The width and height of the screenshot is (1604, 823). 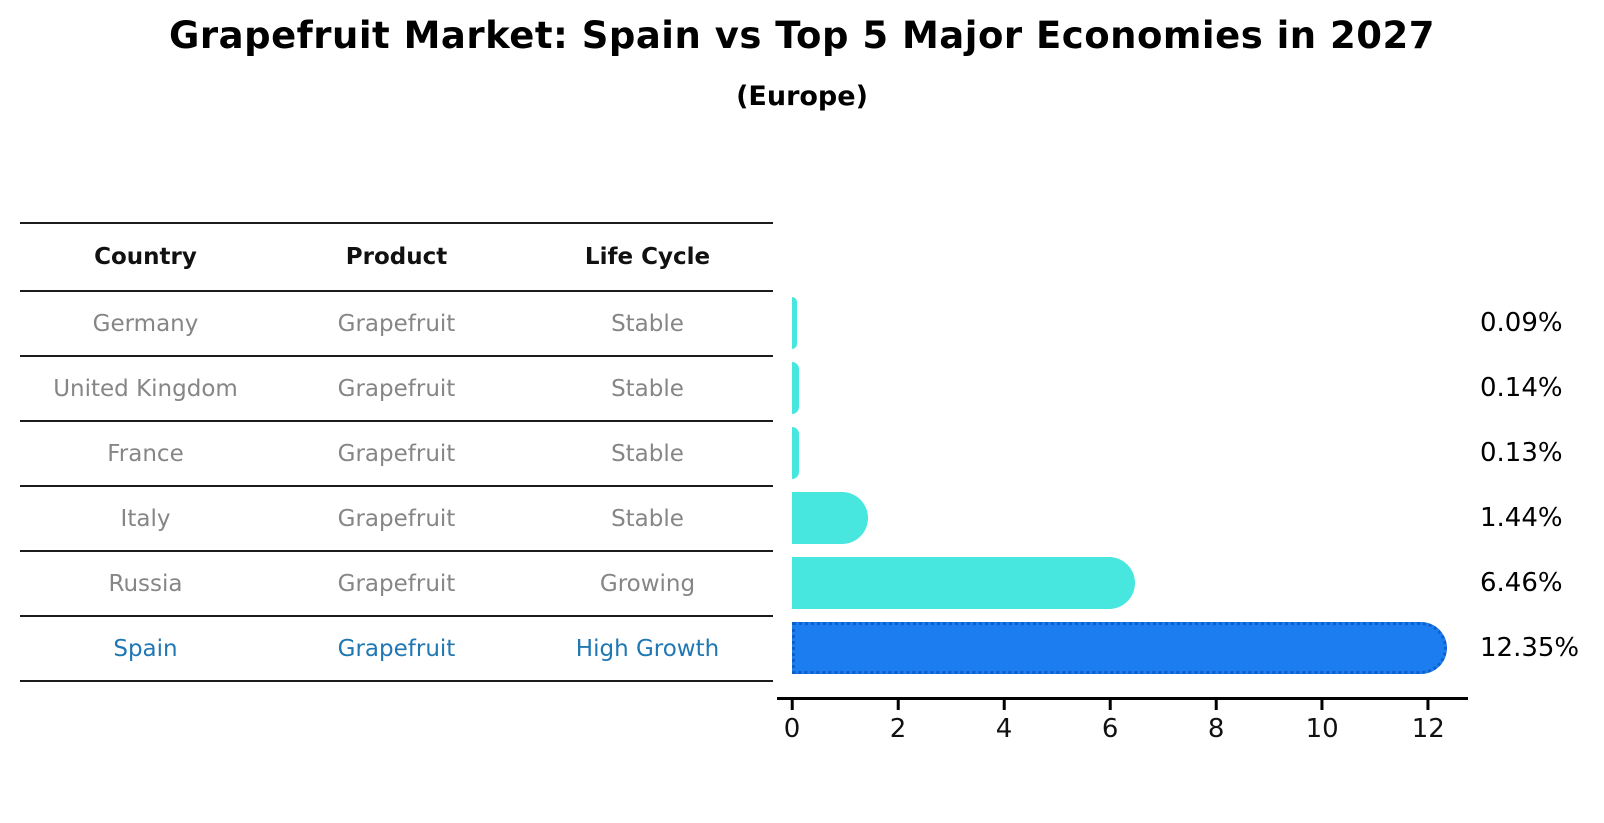 What do you see at coordinates (1130, 452) in the screenshot?
I see `bar-row-france` at bounding box center [1130, 452].